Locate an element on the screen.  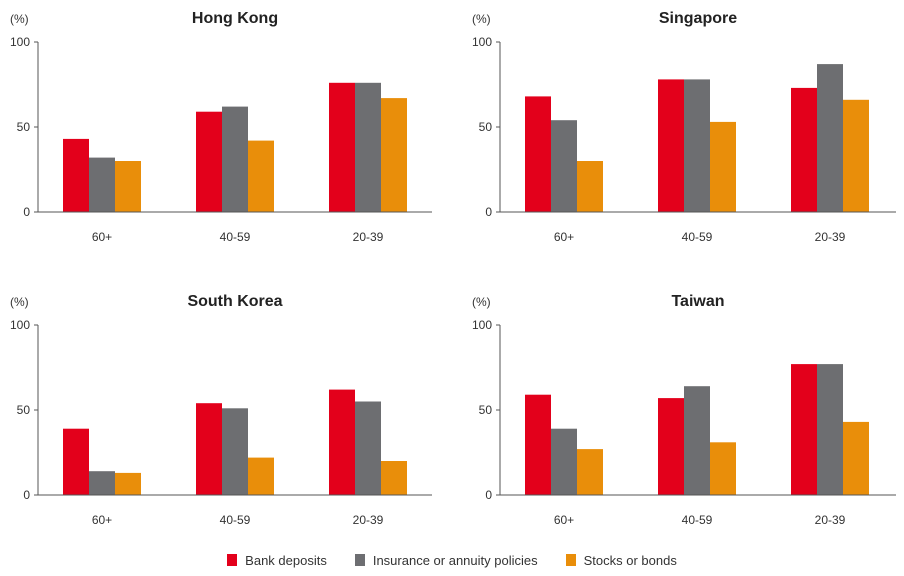
legend-label-bank-deposits: Bank deposits is located at coordinates (286, 560).